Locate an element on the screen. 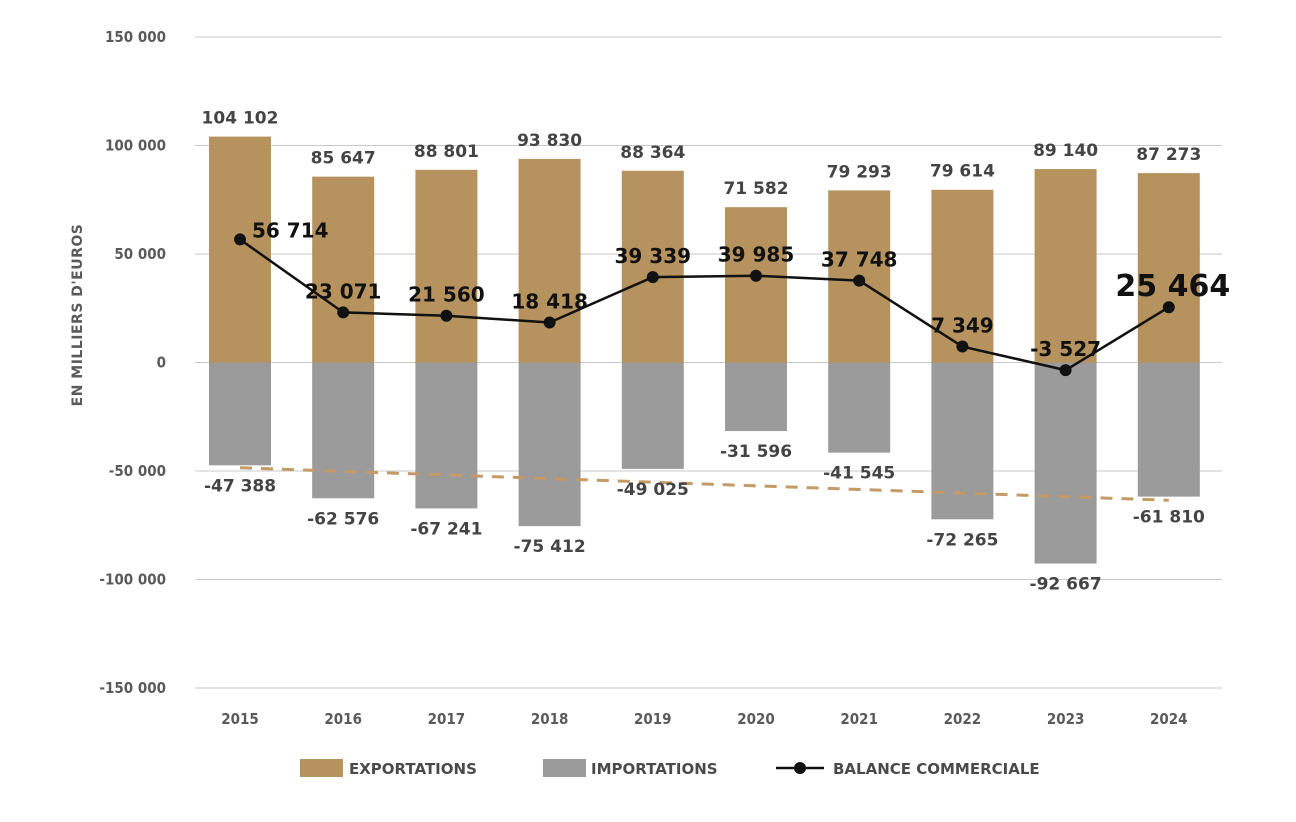 This screenshot has height=822, width=1296. balance-value-label: -3 527 is located at coordinates (1065, 349).